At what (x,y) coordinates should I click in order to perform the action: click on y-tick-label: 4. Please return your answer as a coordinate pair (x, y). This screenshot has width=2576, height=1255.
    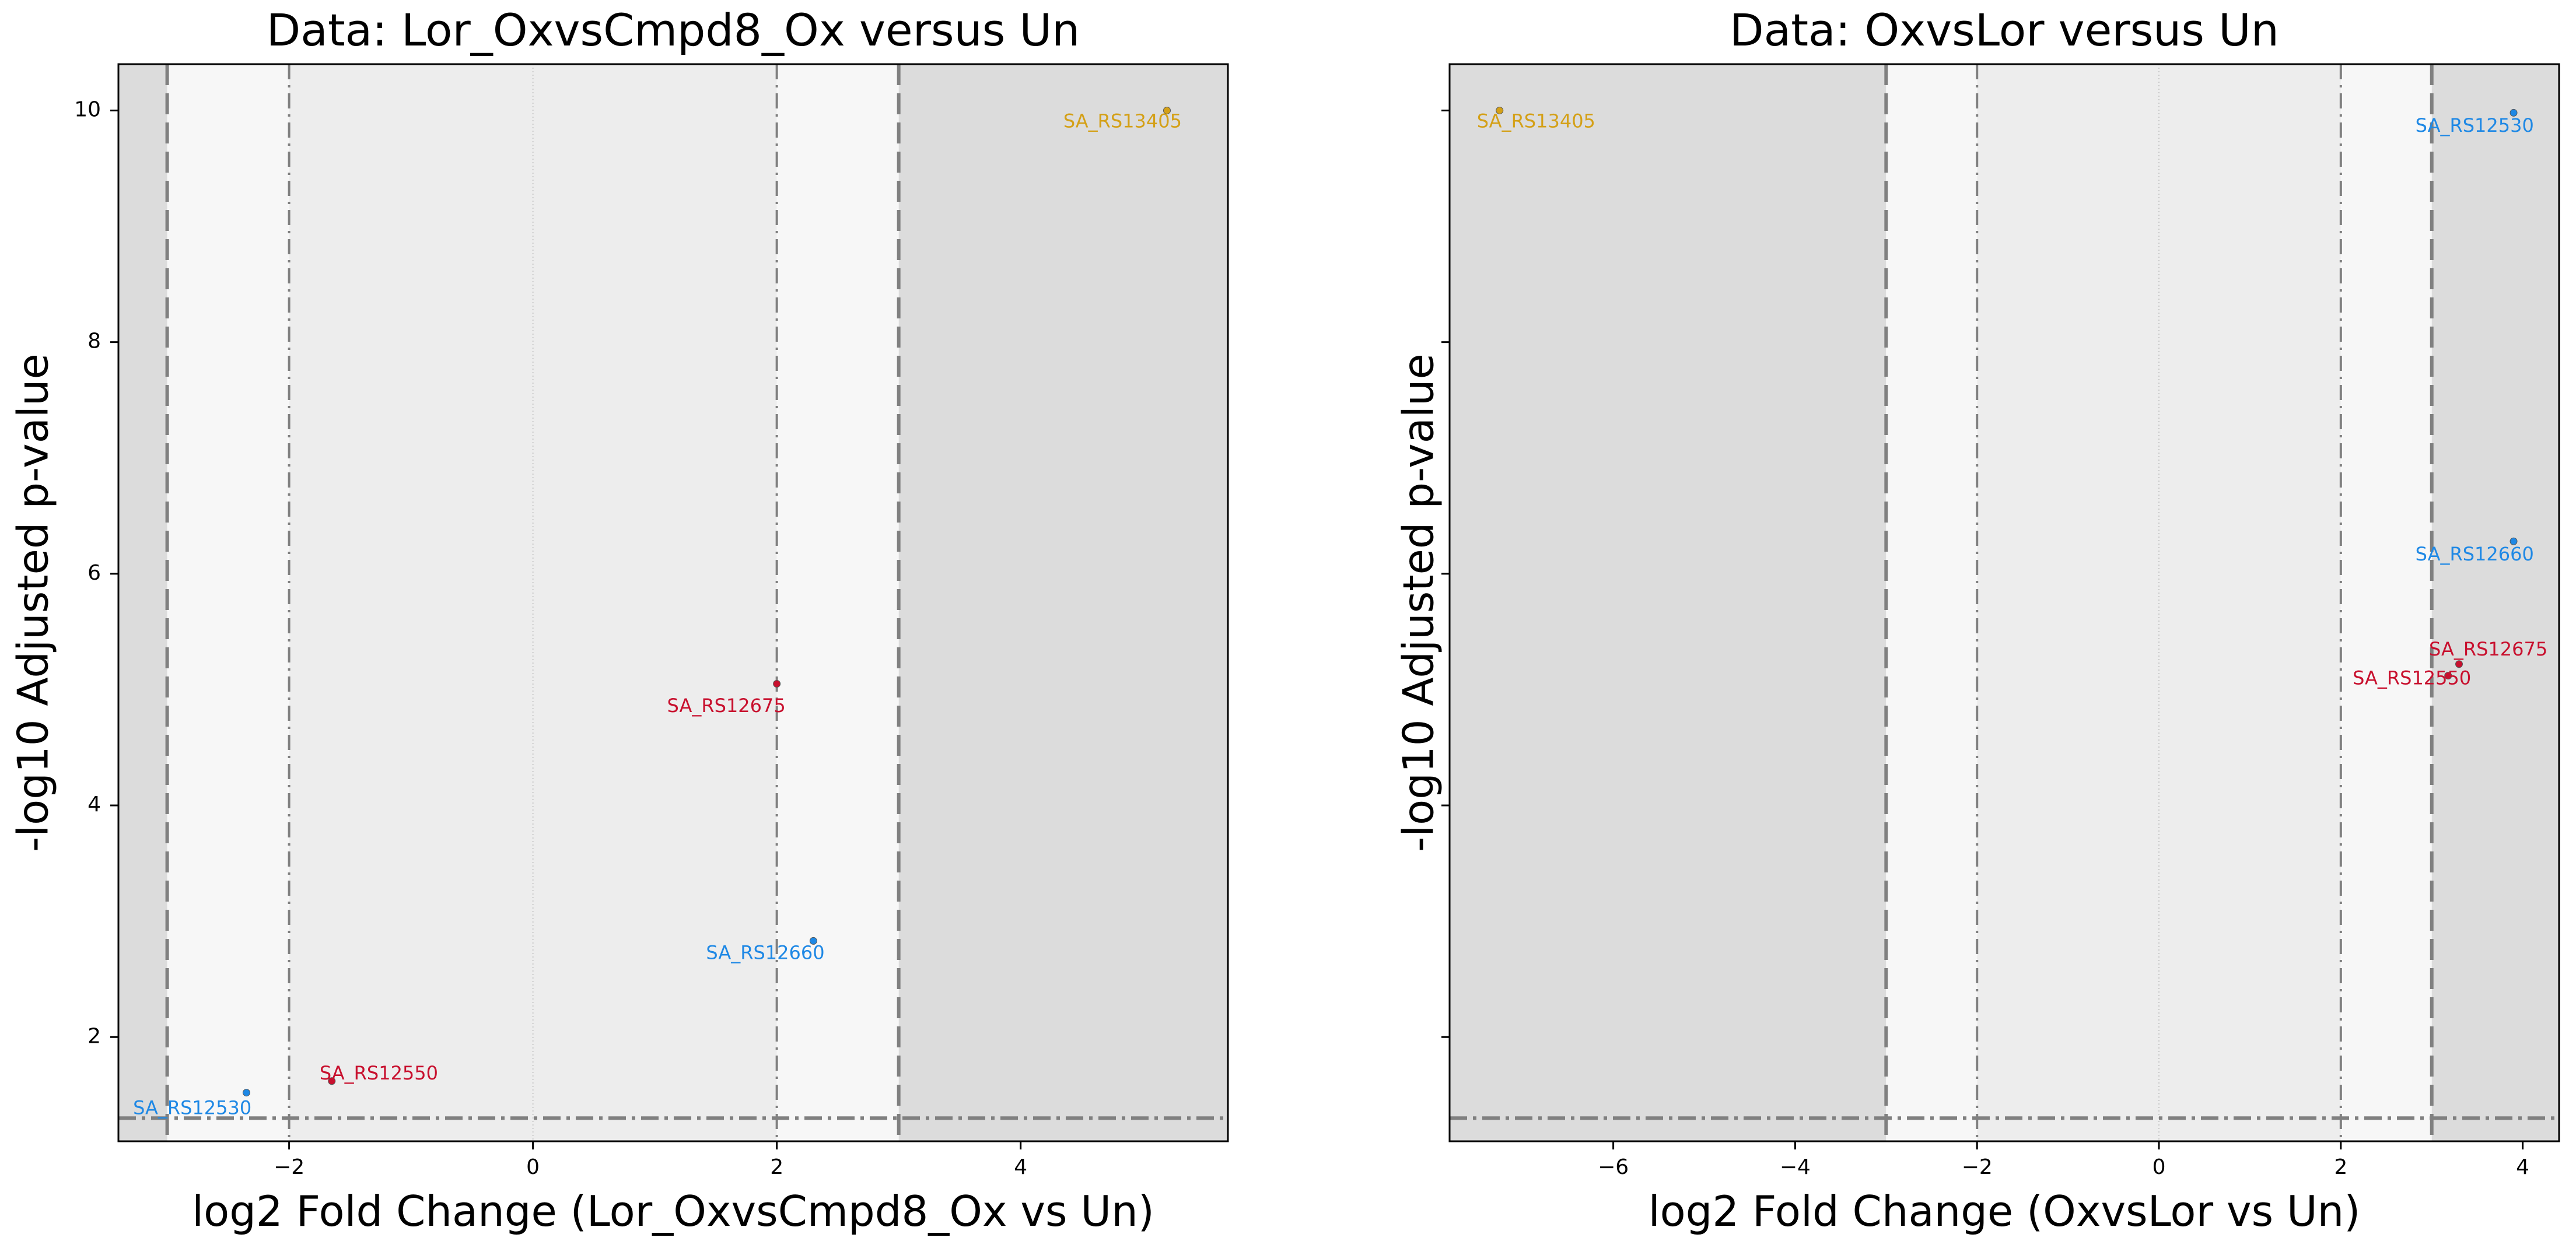
    Looking at the image, I should click on (94, 804).